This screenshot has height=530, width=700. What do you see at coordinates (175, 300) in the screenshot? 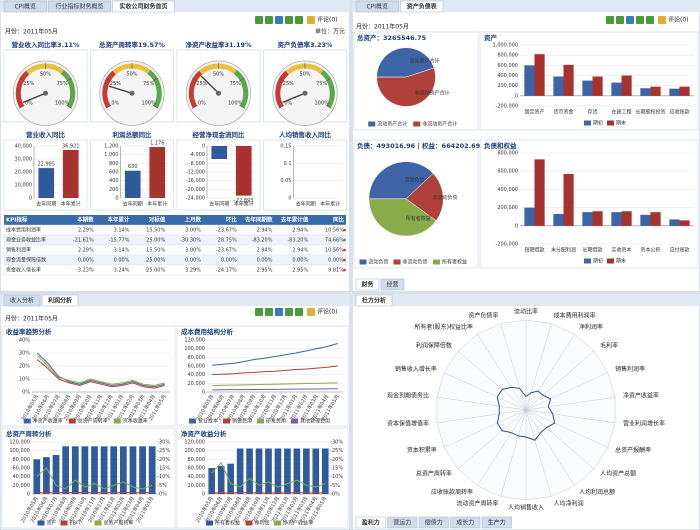
I see `tab-strip` at bounding box center [175, 300].